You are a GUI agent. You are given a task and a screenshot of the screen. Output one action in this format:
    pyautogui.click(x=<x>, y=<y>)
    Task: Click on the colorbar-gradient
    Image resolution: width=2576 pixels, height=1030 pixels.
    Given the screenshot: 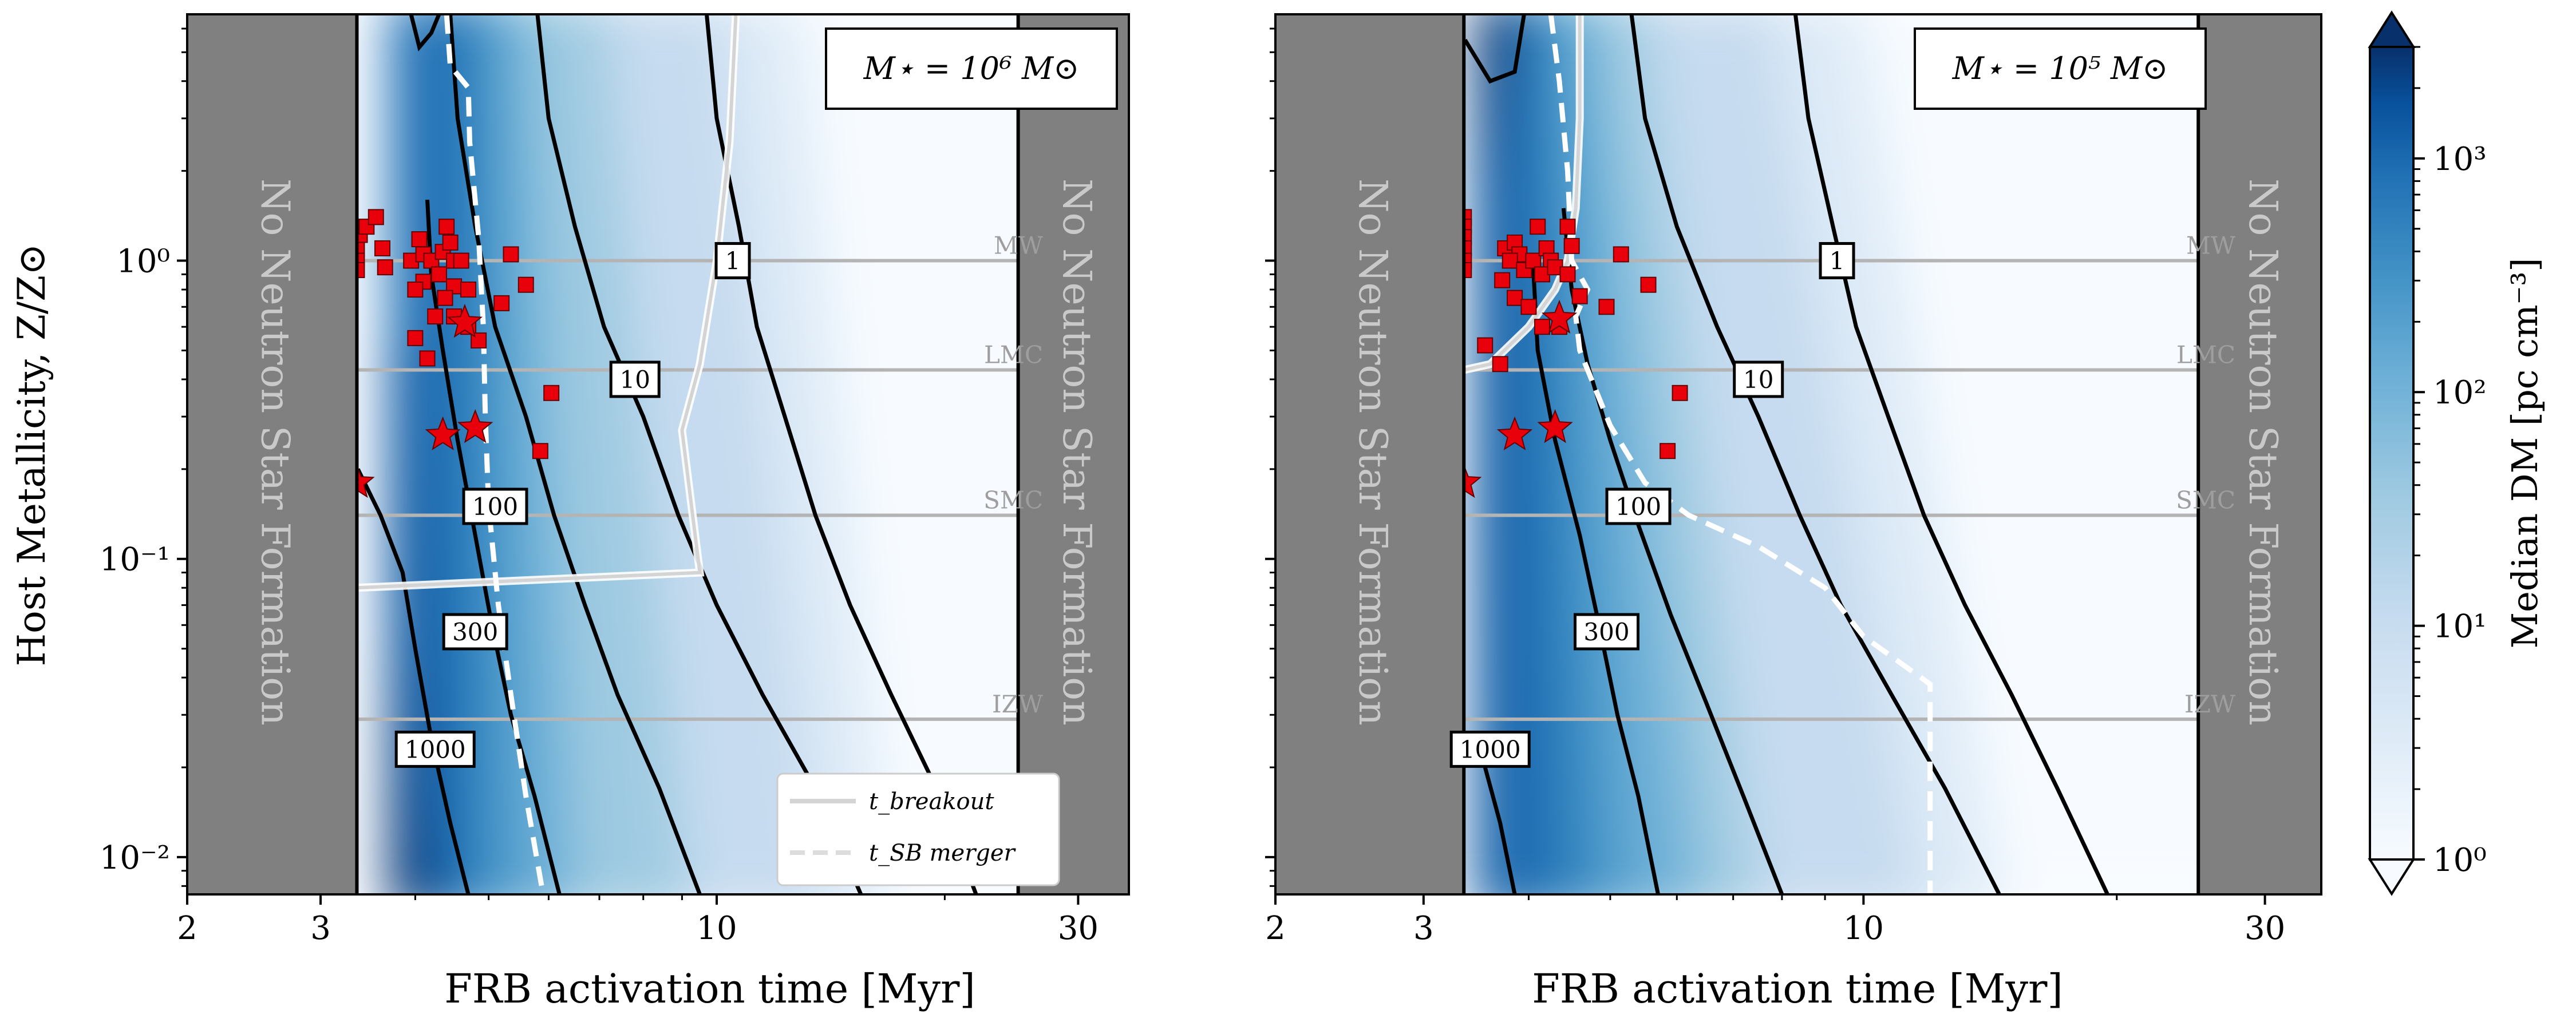 What is the action you would take?
    pyautogui.click(x=2391, y=453)
    